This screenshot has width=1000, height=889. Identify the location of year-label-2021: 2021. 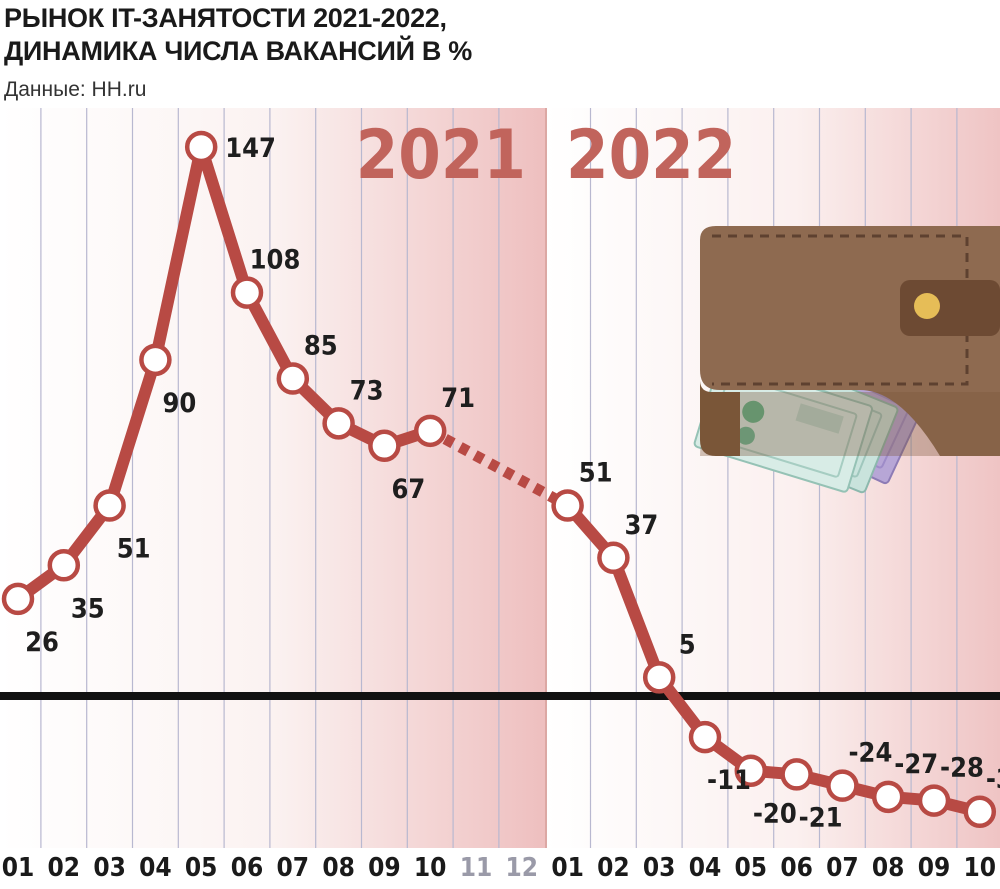
(441, 155).